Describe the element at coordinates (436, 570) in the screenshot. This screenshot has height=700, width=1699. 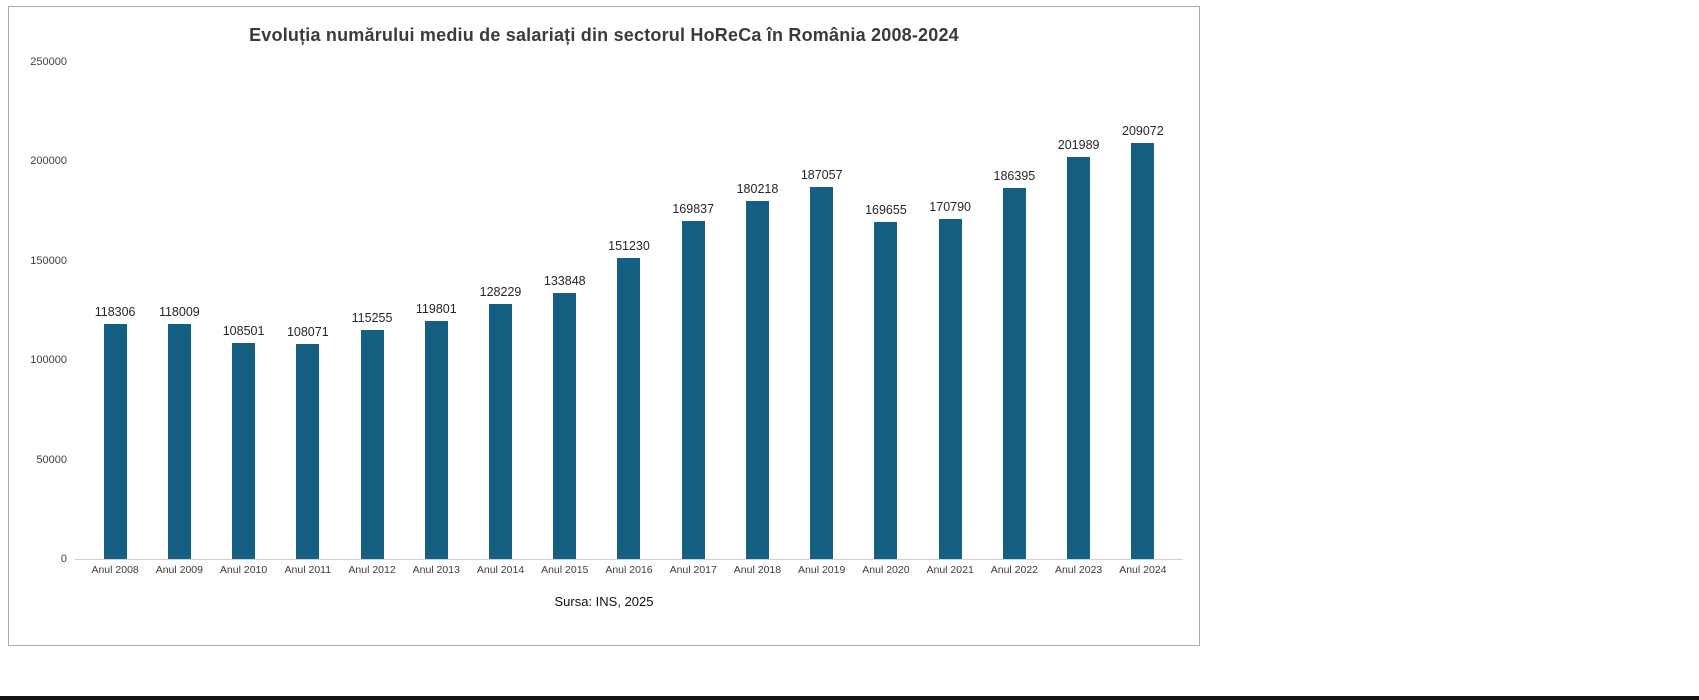
I see `x-tick-label: Anul 2013` at that location.